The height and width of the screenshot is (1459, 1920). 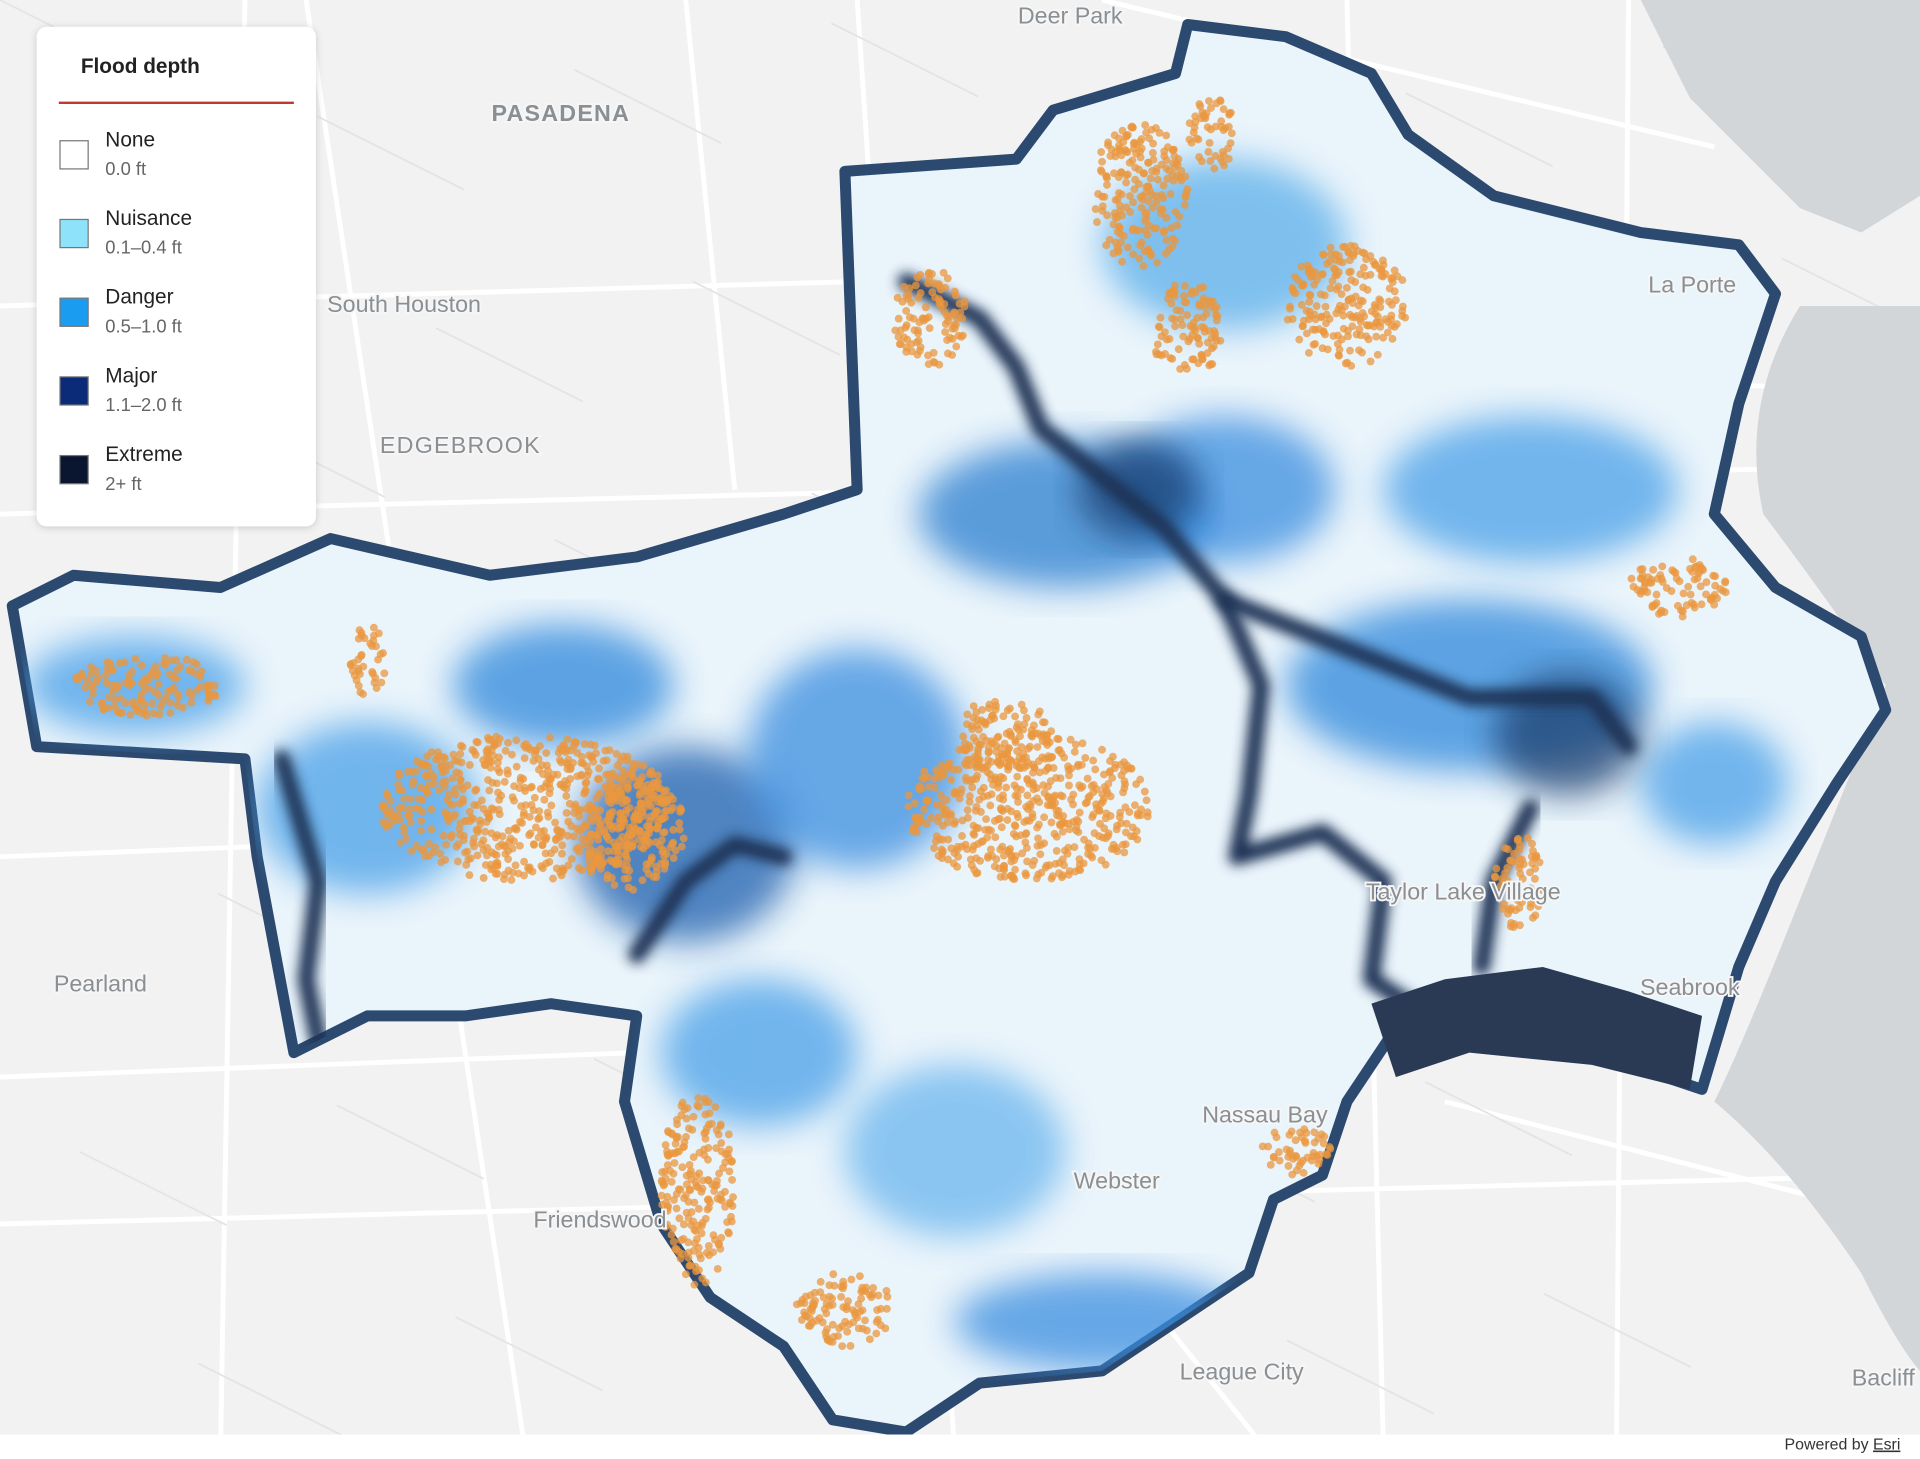 What do you see at coordinates (123, 483) in the screenshot?
I see `legend-range: 2+ ft` at bounding box center [123, 483].